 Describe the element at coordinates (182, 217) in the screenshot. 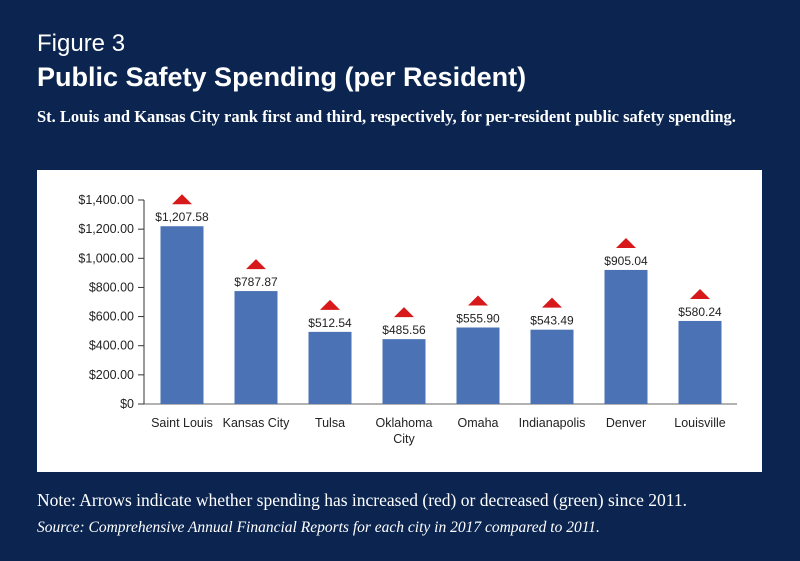

I see `data-label: $1,207.58` at that location.